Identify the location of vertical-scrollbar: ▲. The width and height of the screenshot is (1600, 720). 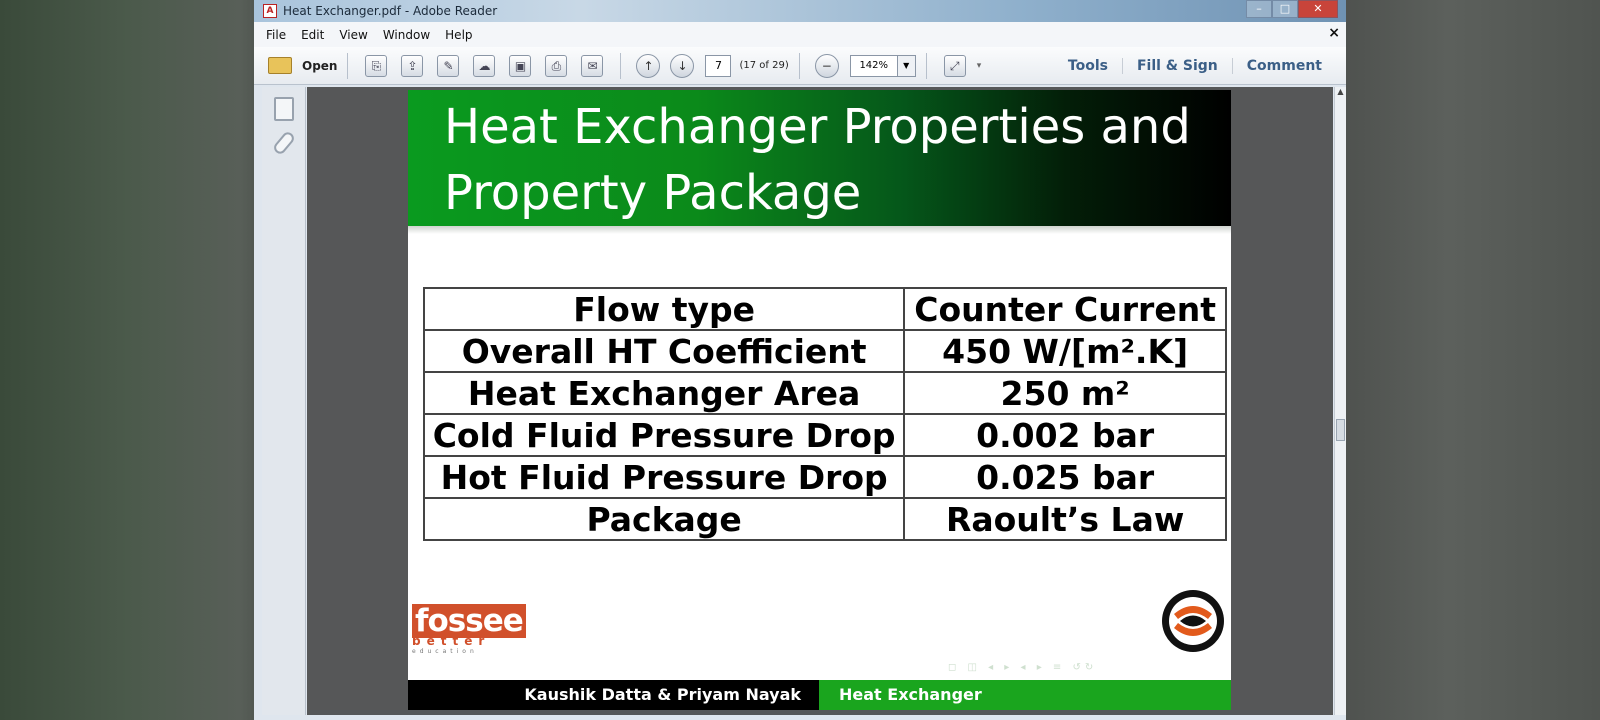
(1340, 401).